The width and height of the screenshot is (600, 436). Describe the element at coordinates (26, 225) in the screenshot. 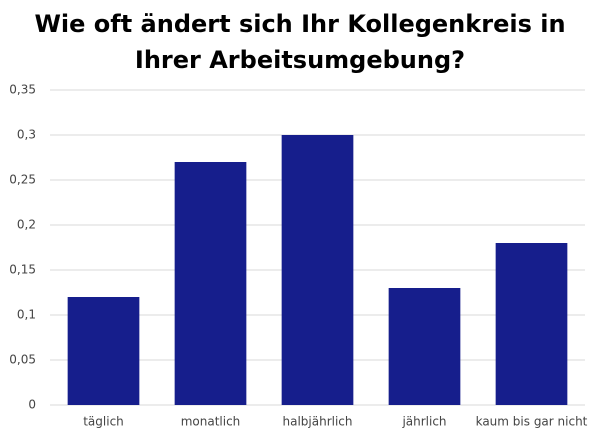

I see `y-tick-label: 0,2` at that location.